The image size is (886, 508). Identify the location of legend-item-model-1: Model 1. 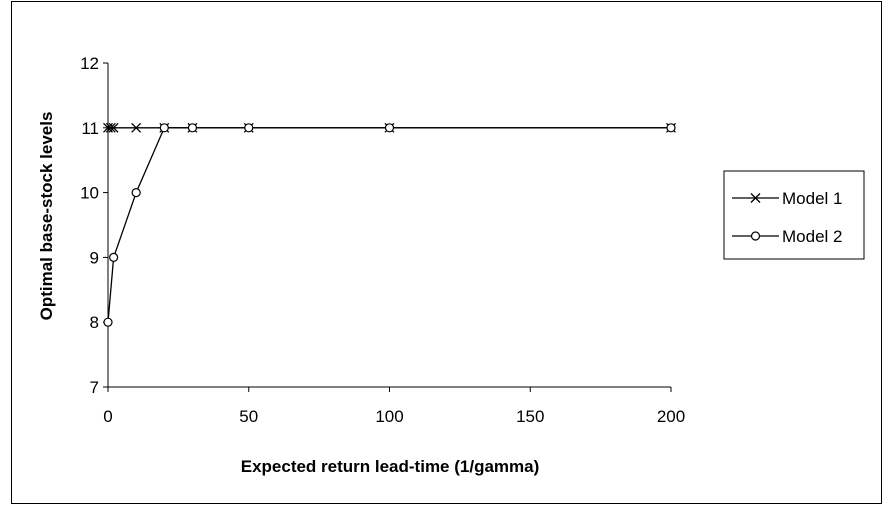
(787, 198).